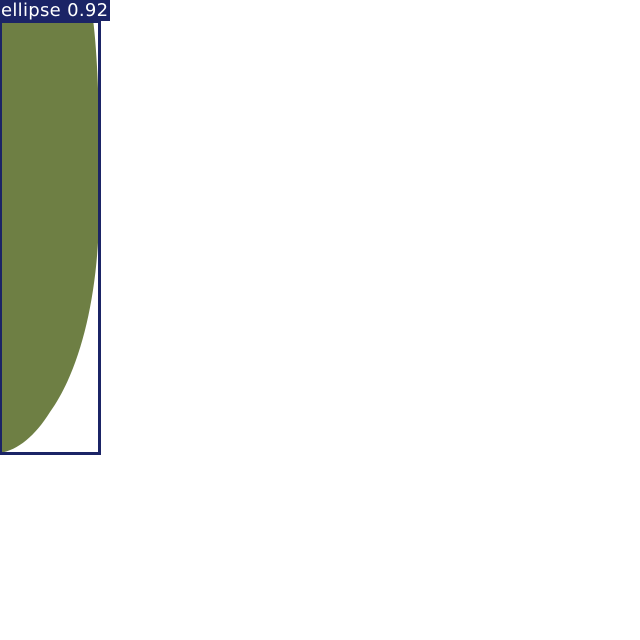 The height and width of the screenshot is (640, 640). What do you see at coordinates (55, 10) in the screenshot?
I see `detection-label: ellipse 0.92` at bounding box center [55, 10].